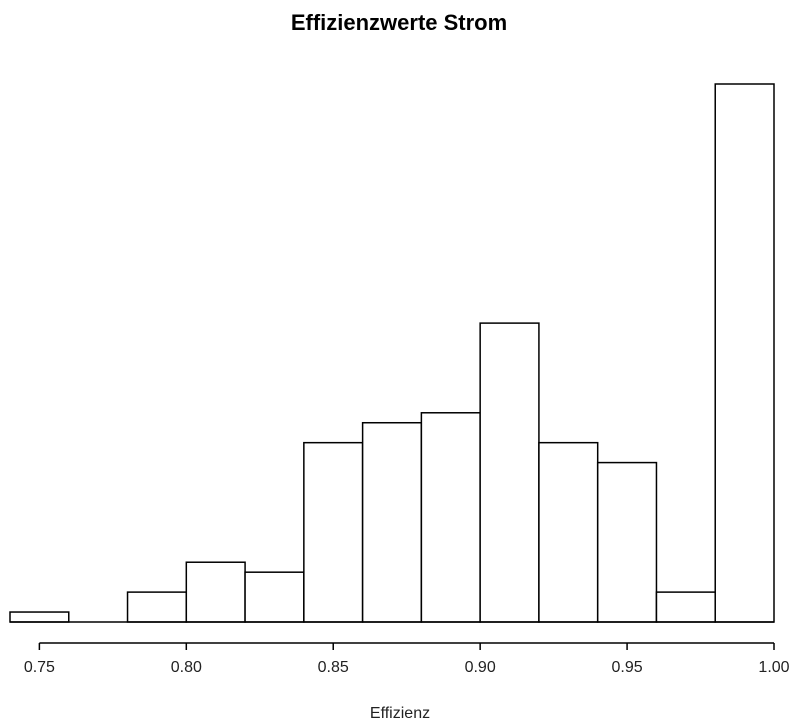  I want to click on x-tick-label: 0.95, so click(627, 667).